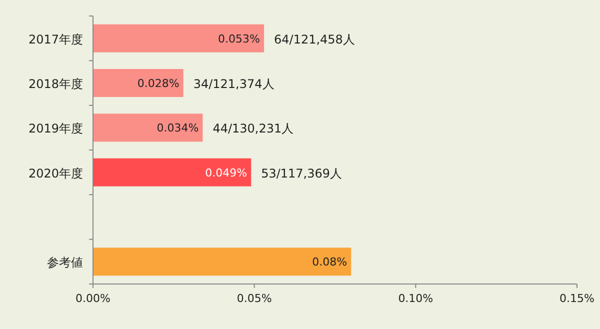 The image size is (600, 329). Describe the element at coordinates (55, 84) in the screenshot. I see `y-tick-label: 2018年度` at that location.